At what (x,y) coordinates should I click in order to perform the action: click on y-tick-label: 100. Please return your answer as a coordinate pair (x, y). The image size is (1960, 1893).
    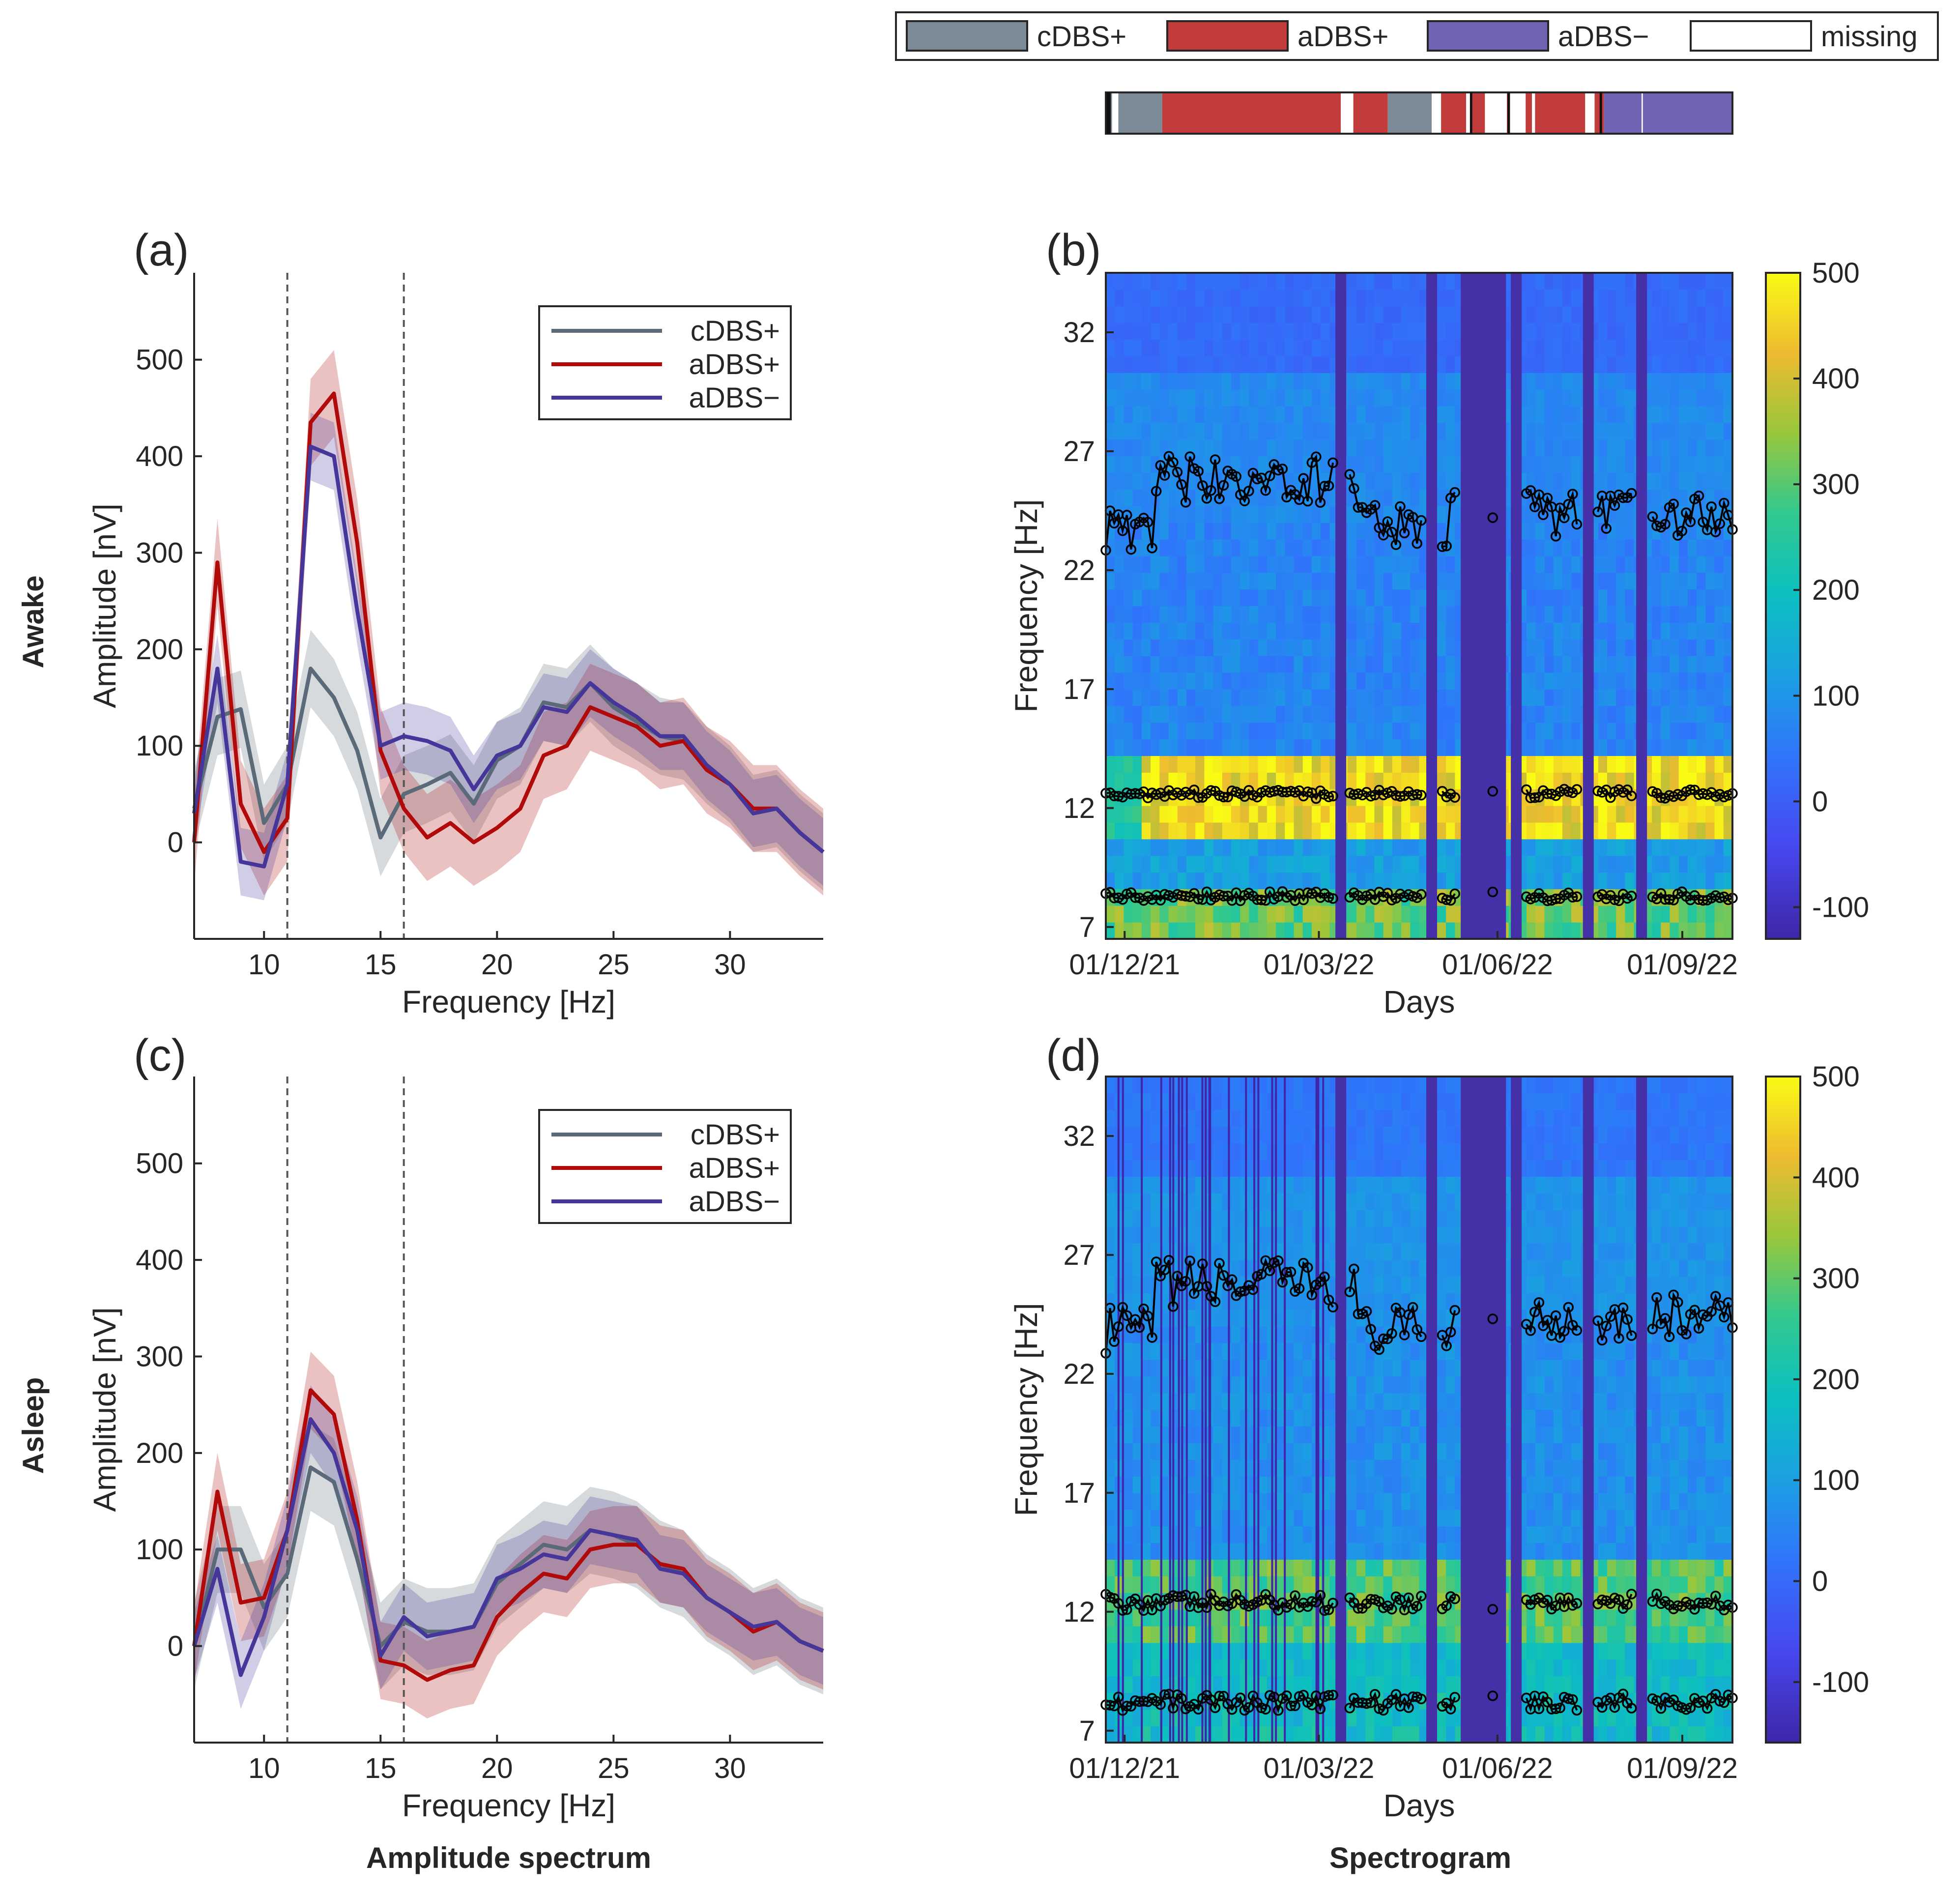
    Looking at the image, I should click on (160, 746).